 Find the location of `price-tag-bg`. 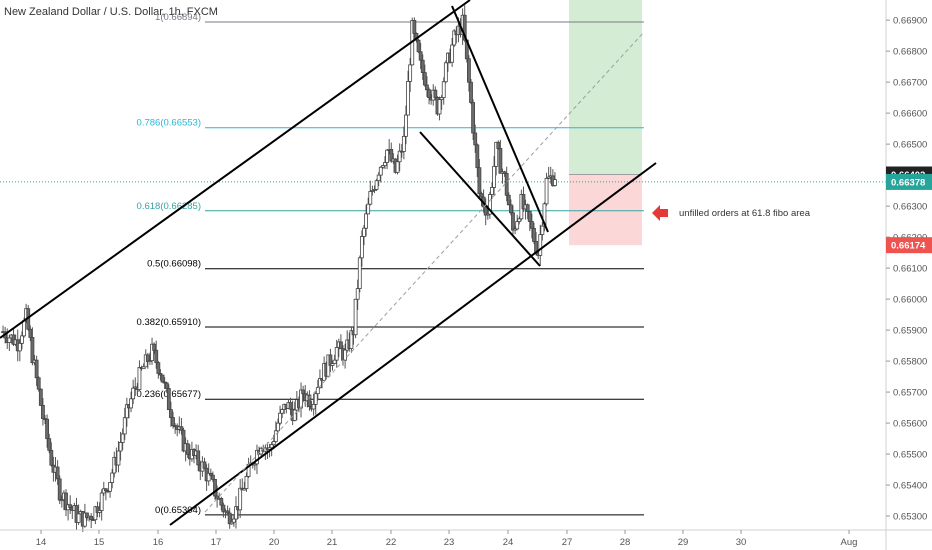

price-tag-bg is located at coordinates (909, 181).